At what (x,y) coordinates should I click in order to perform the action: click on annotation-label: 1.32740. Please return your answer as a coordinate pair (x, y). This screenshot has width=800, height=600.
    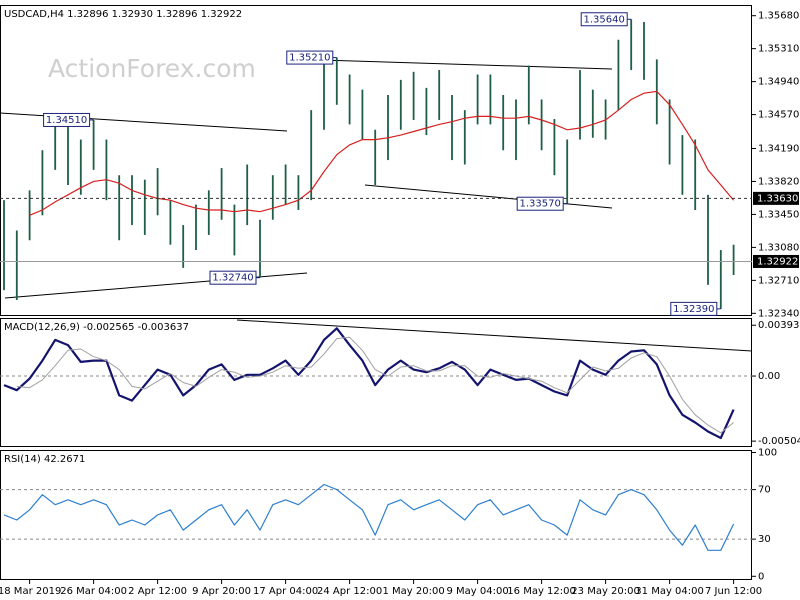
    Looking at the image, I should click on (232, 278).